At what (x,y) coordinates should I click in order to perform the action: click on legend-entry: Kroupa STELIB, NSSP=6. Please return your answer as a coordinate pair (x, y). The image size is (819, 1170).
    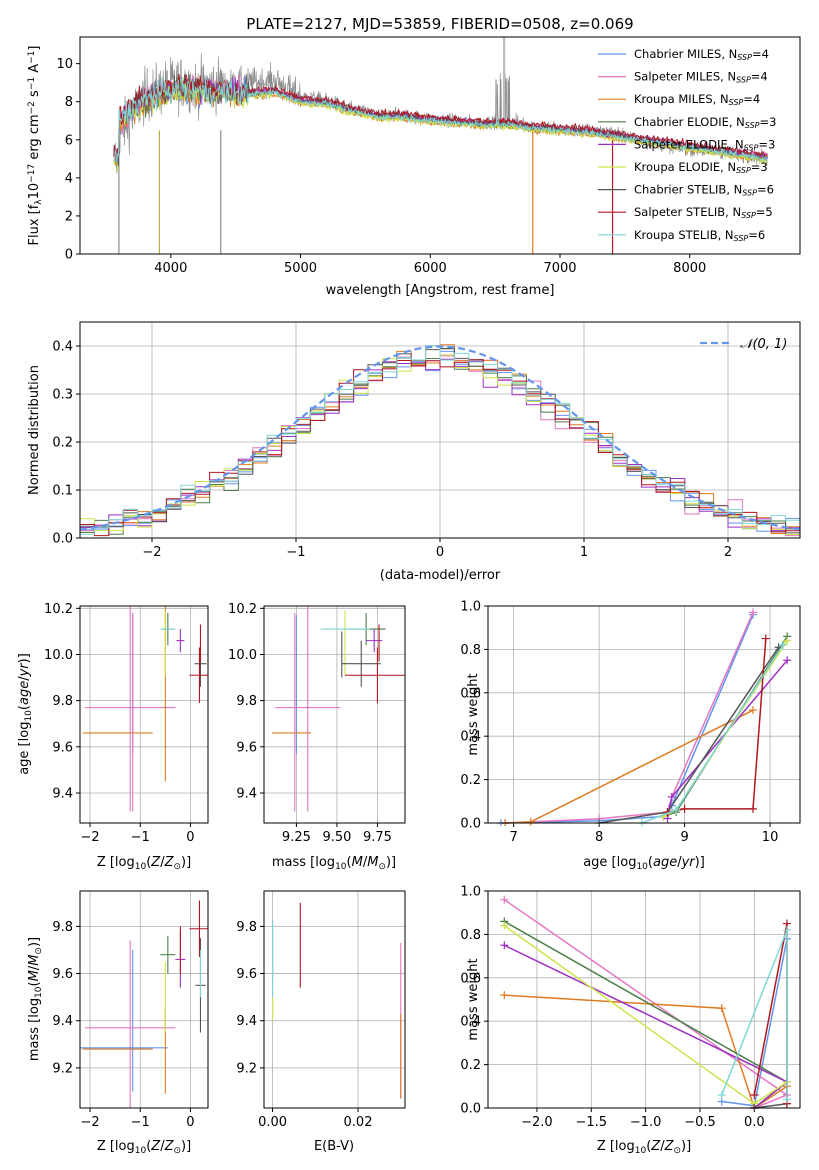
    Looking at the image, I should click on (699, 235).